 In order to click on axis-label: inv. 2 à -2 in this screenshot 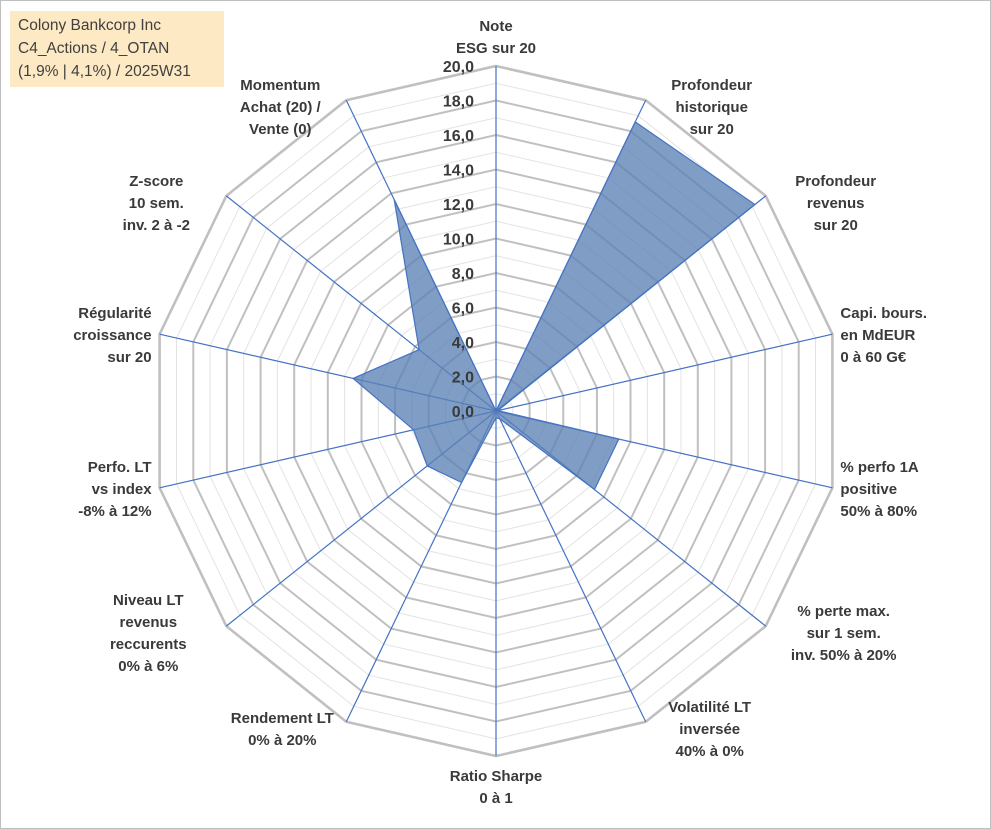, I will do `click(156, 225)`.